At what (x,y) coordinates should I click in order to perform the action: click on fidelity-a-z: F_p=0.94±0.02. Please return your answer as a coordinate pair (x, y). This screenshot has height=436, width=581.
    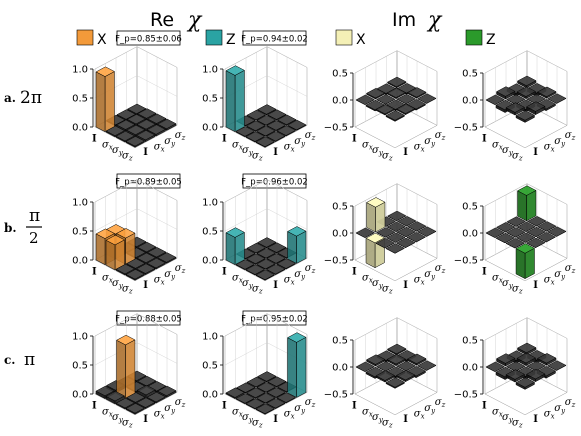
    Looking at the image, I should click on (274, 38).